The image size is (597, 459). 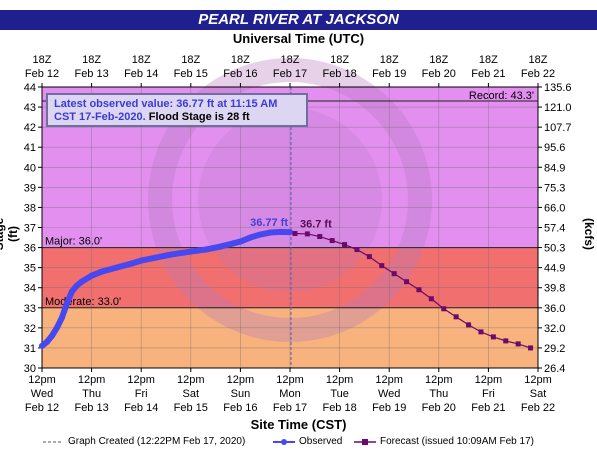 I want to click on bottom-tick-date: Feb 15, so click(x=191, y=408).